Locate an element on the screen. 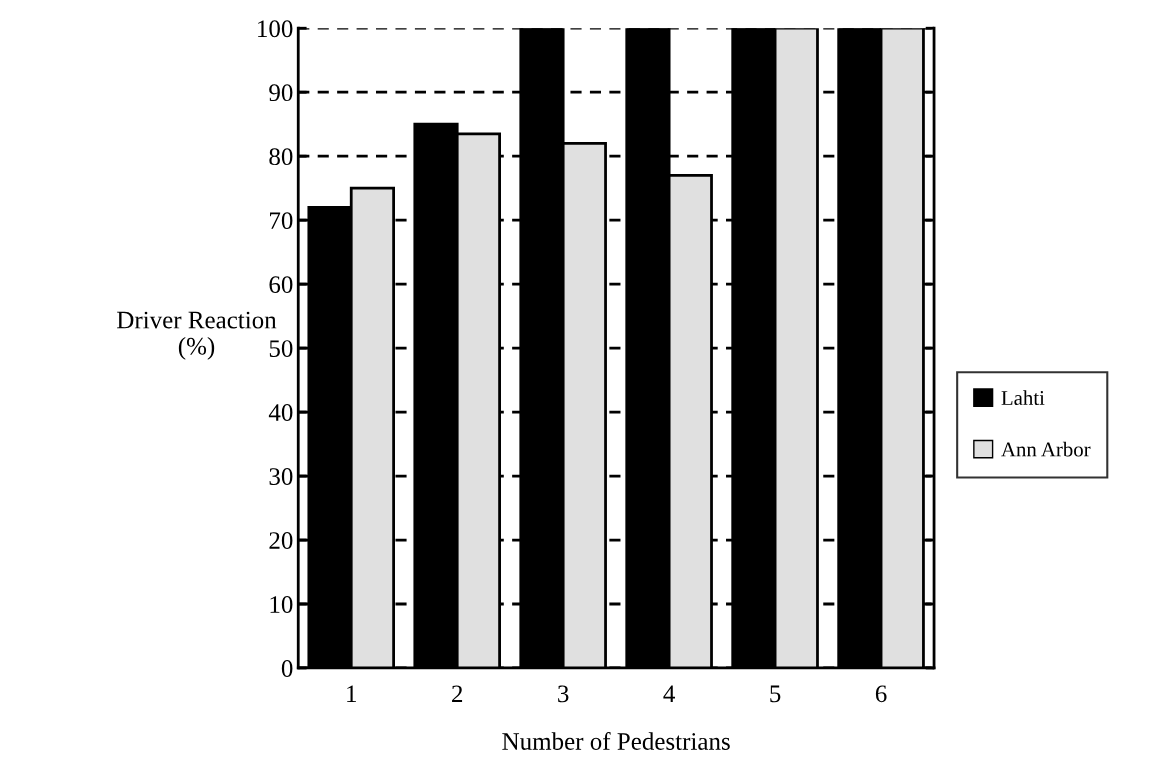  legend-label: Lahti is located at coordinates (1023, 398).